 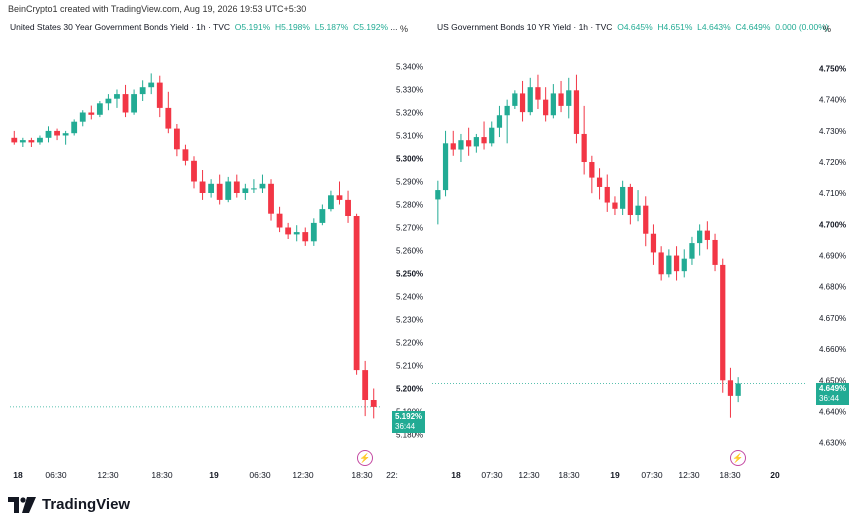 I want to click on low-value: 5.187%, so click(x=334, y=27).